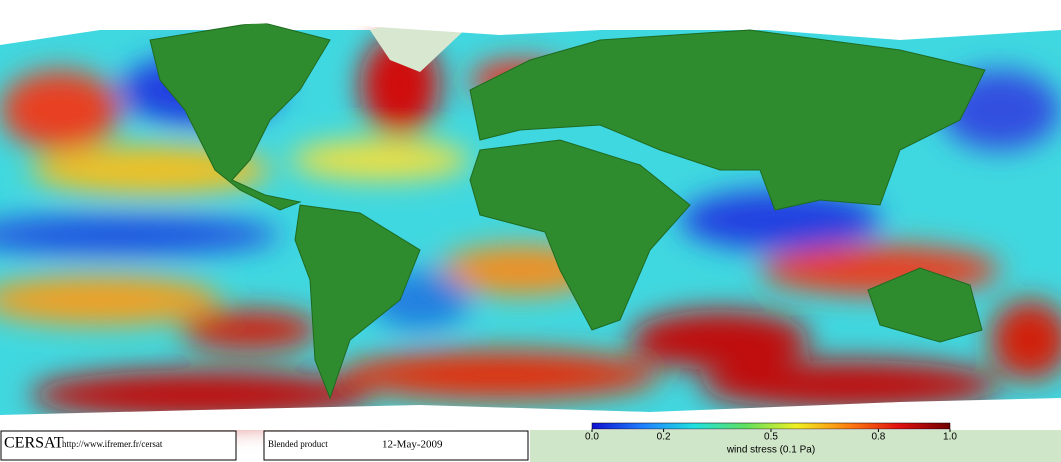 This screenshot has width=1061, height=462. Describe the element at coordinates (412, 445) in the screenshot. I see `date: 12-May-2009` at that location.